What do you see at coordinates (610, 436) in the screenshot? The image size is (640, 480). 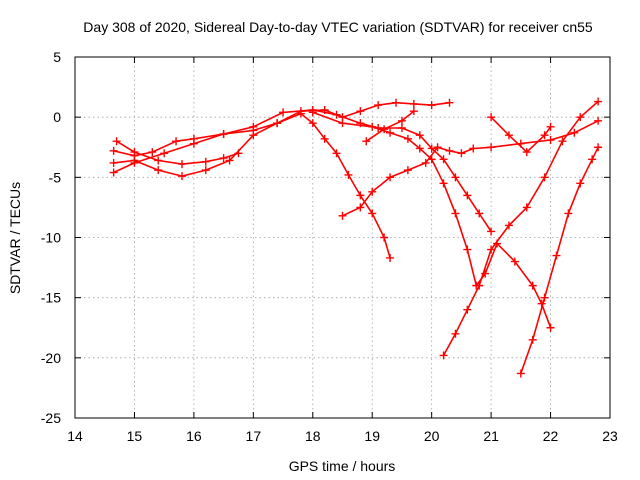 I see `x-tick-label: 23` at bounding box center [610, 436].